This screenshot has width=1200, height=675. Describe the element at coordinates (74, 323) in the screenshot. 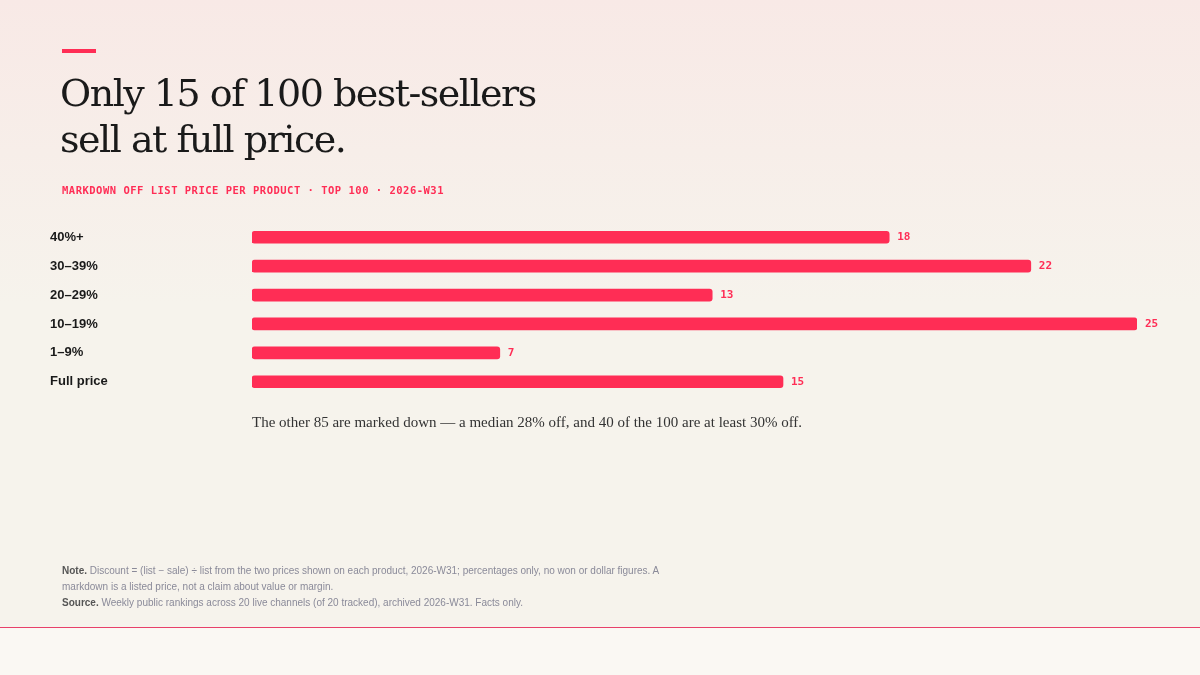

I see `y-tick-label: 10–19%` at that location.